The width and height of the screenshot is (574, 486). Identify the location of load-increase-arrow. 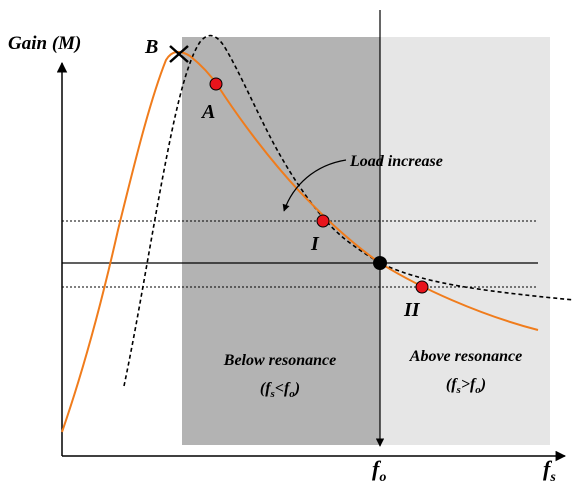
(314, 185).